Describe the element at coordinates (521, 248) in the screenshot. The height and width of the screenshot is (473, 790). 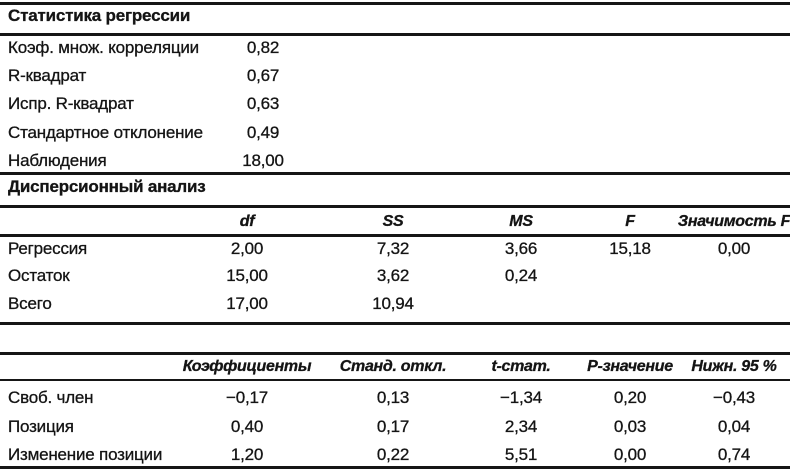
I see `cell-ms: 3,66` at that location.